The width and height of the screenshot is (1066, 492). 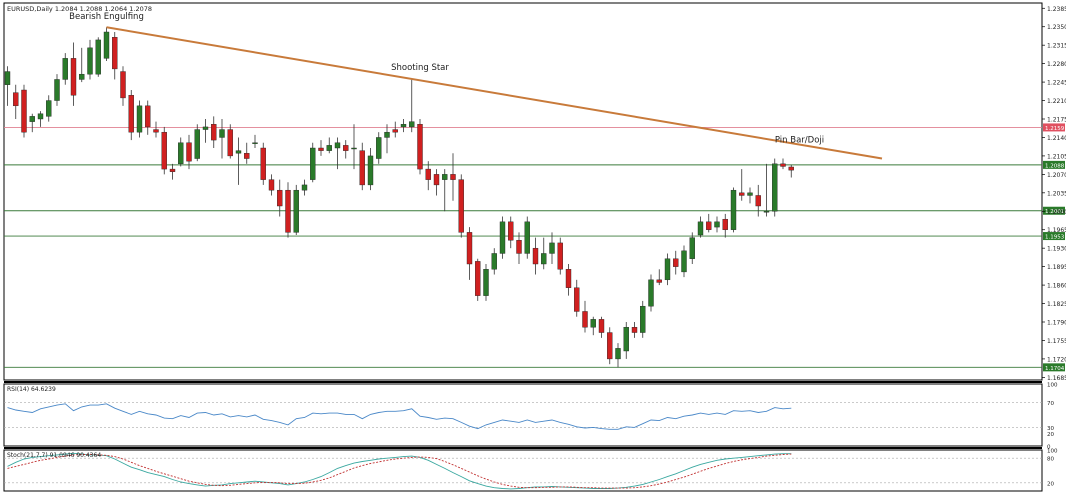 What do you see at coordinates (1052, 452) in the screenshot?
I see `stoch-tick-label: 100` at bounding box center [1052, 452].